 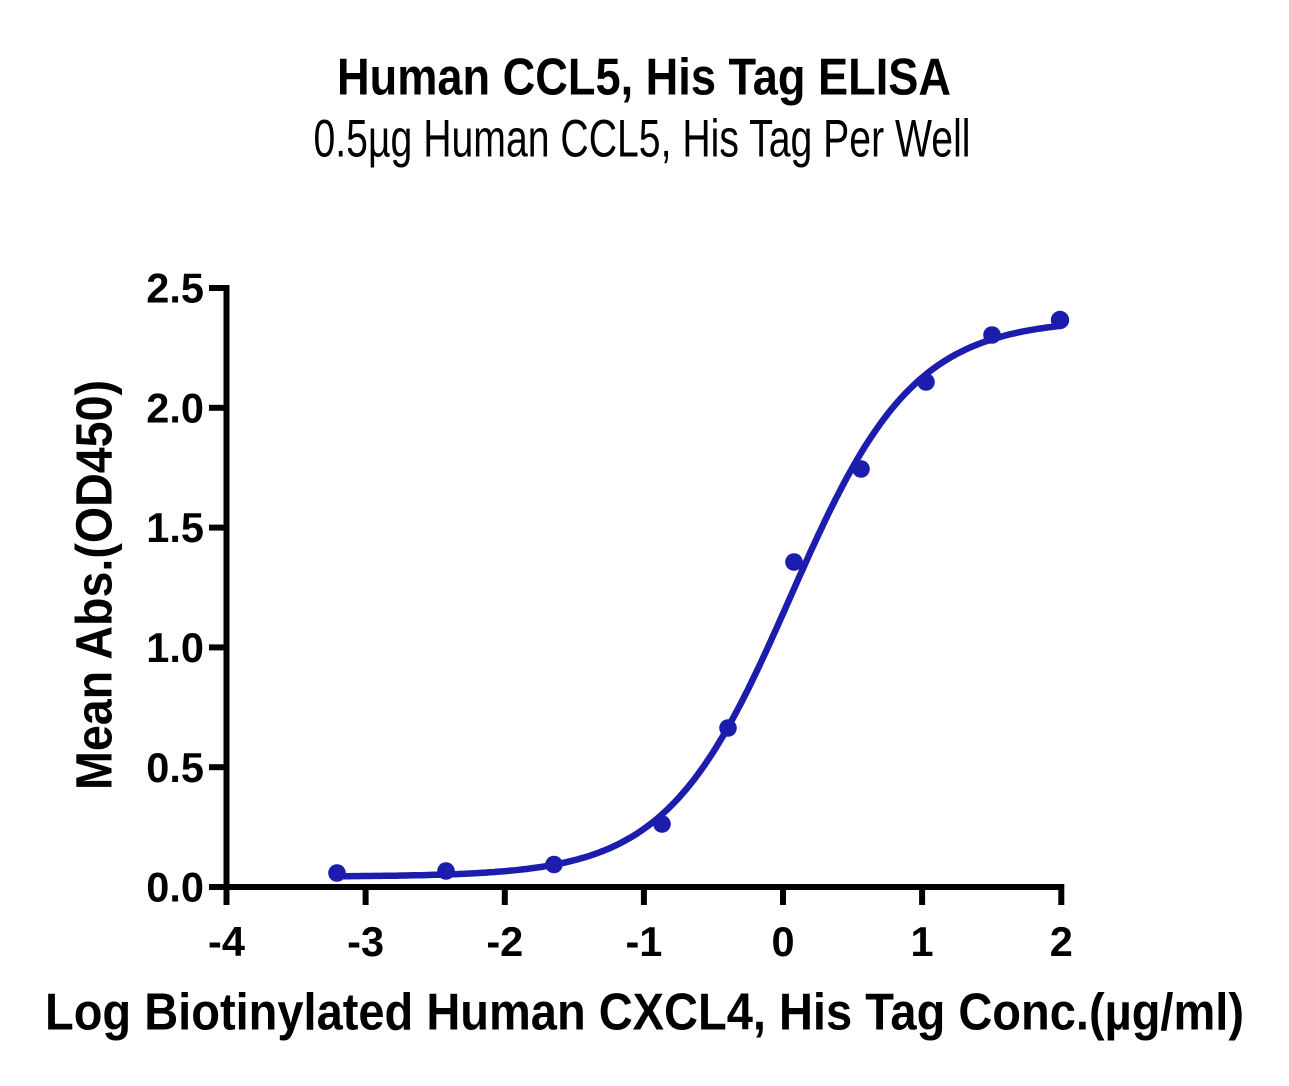 I want to click on svg-text: 1.5, so click(x=175, y=527).